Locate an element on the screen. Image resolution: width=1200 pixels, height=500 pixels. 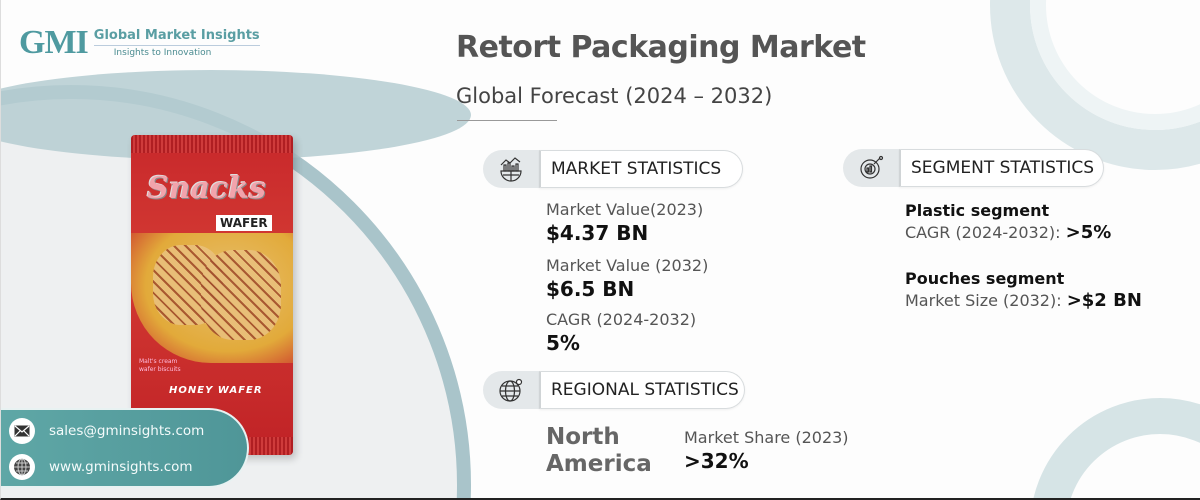
page-subtitle: Global Forecast (2024 – 2032) is located at coordinates (614, 96).